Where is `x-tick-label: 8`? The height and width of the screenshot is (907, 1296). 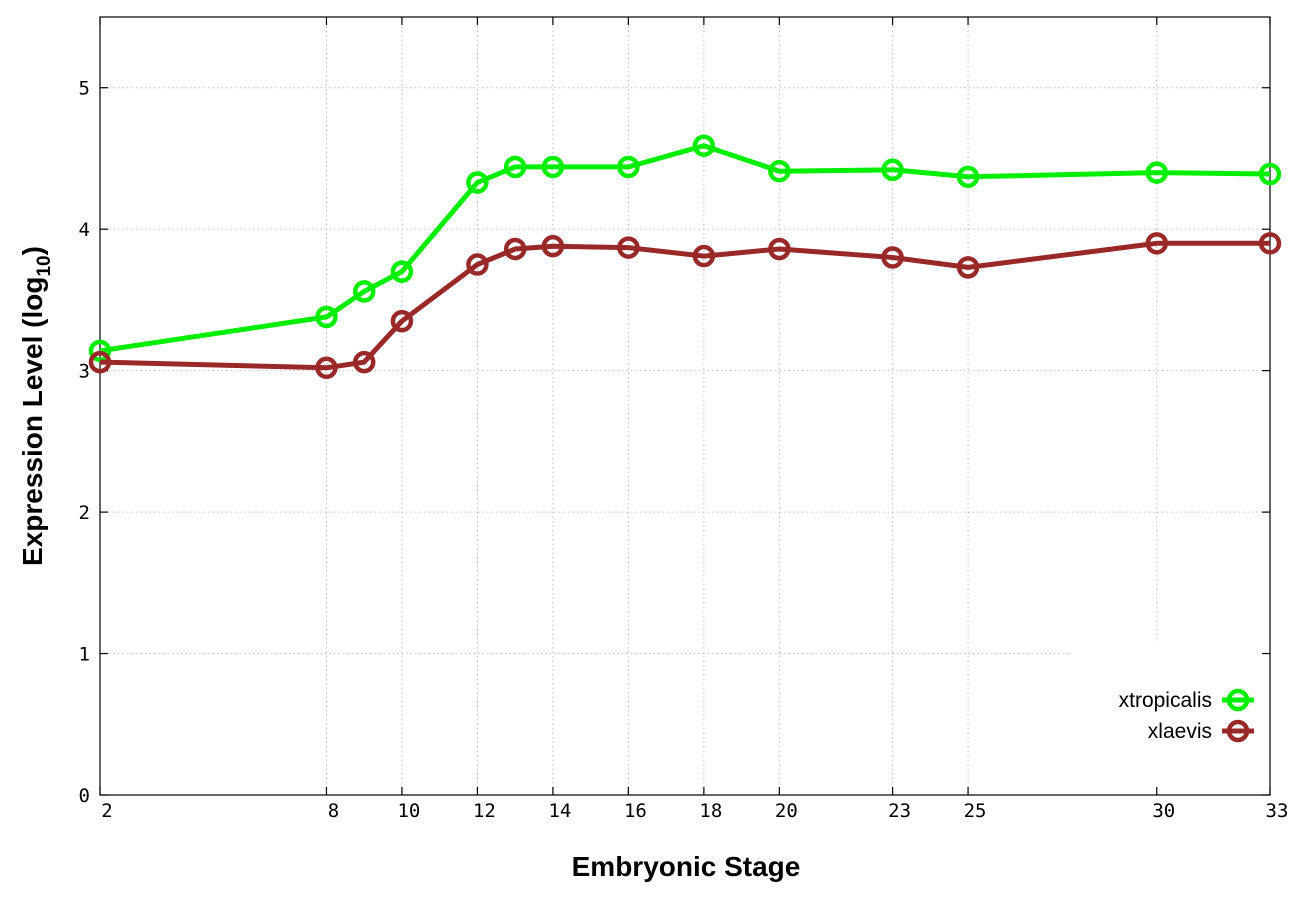 x-tick-label: 8 is located at coordinates (333, 811).